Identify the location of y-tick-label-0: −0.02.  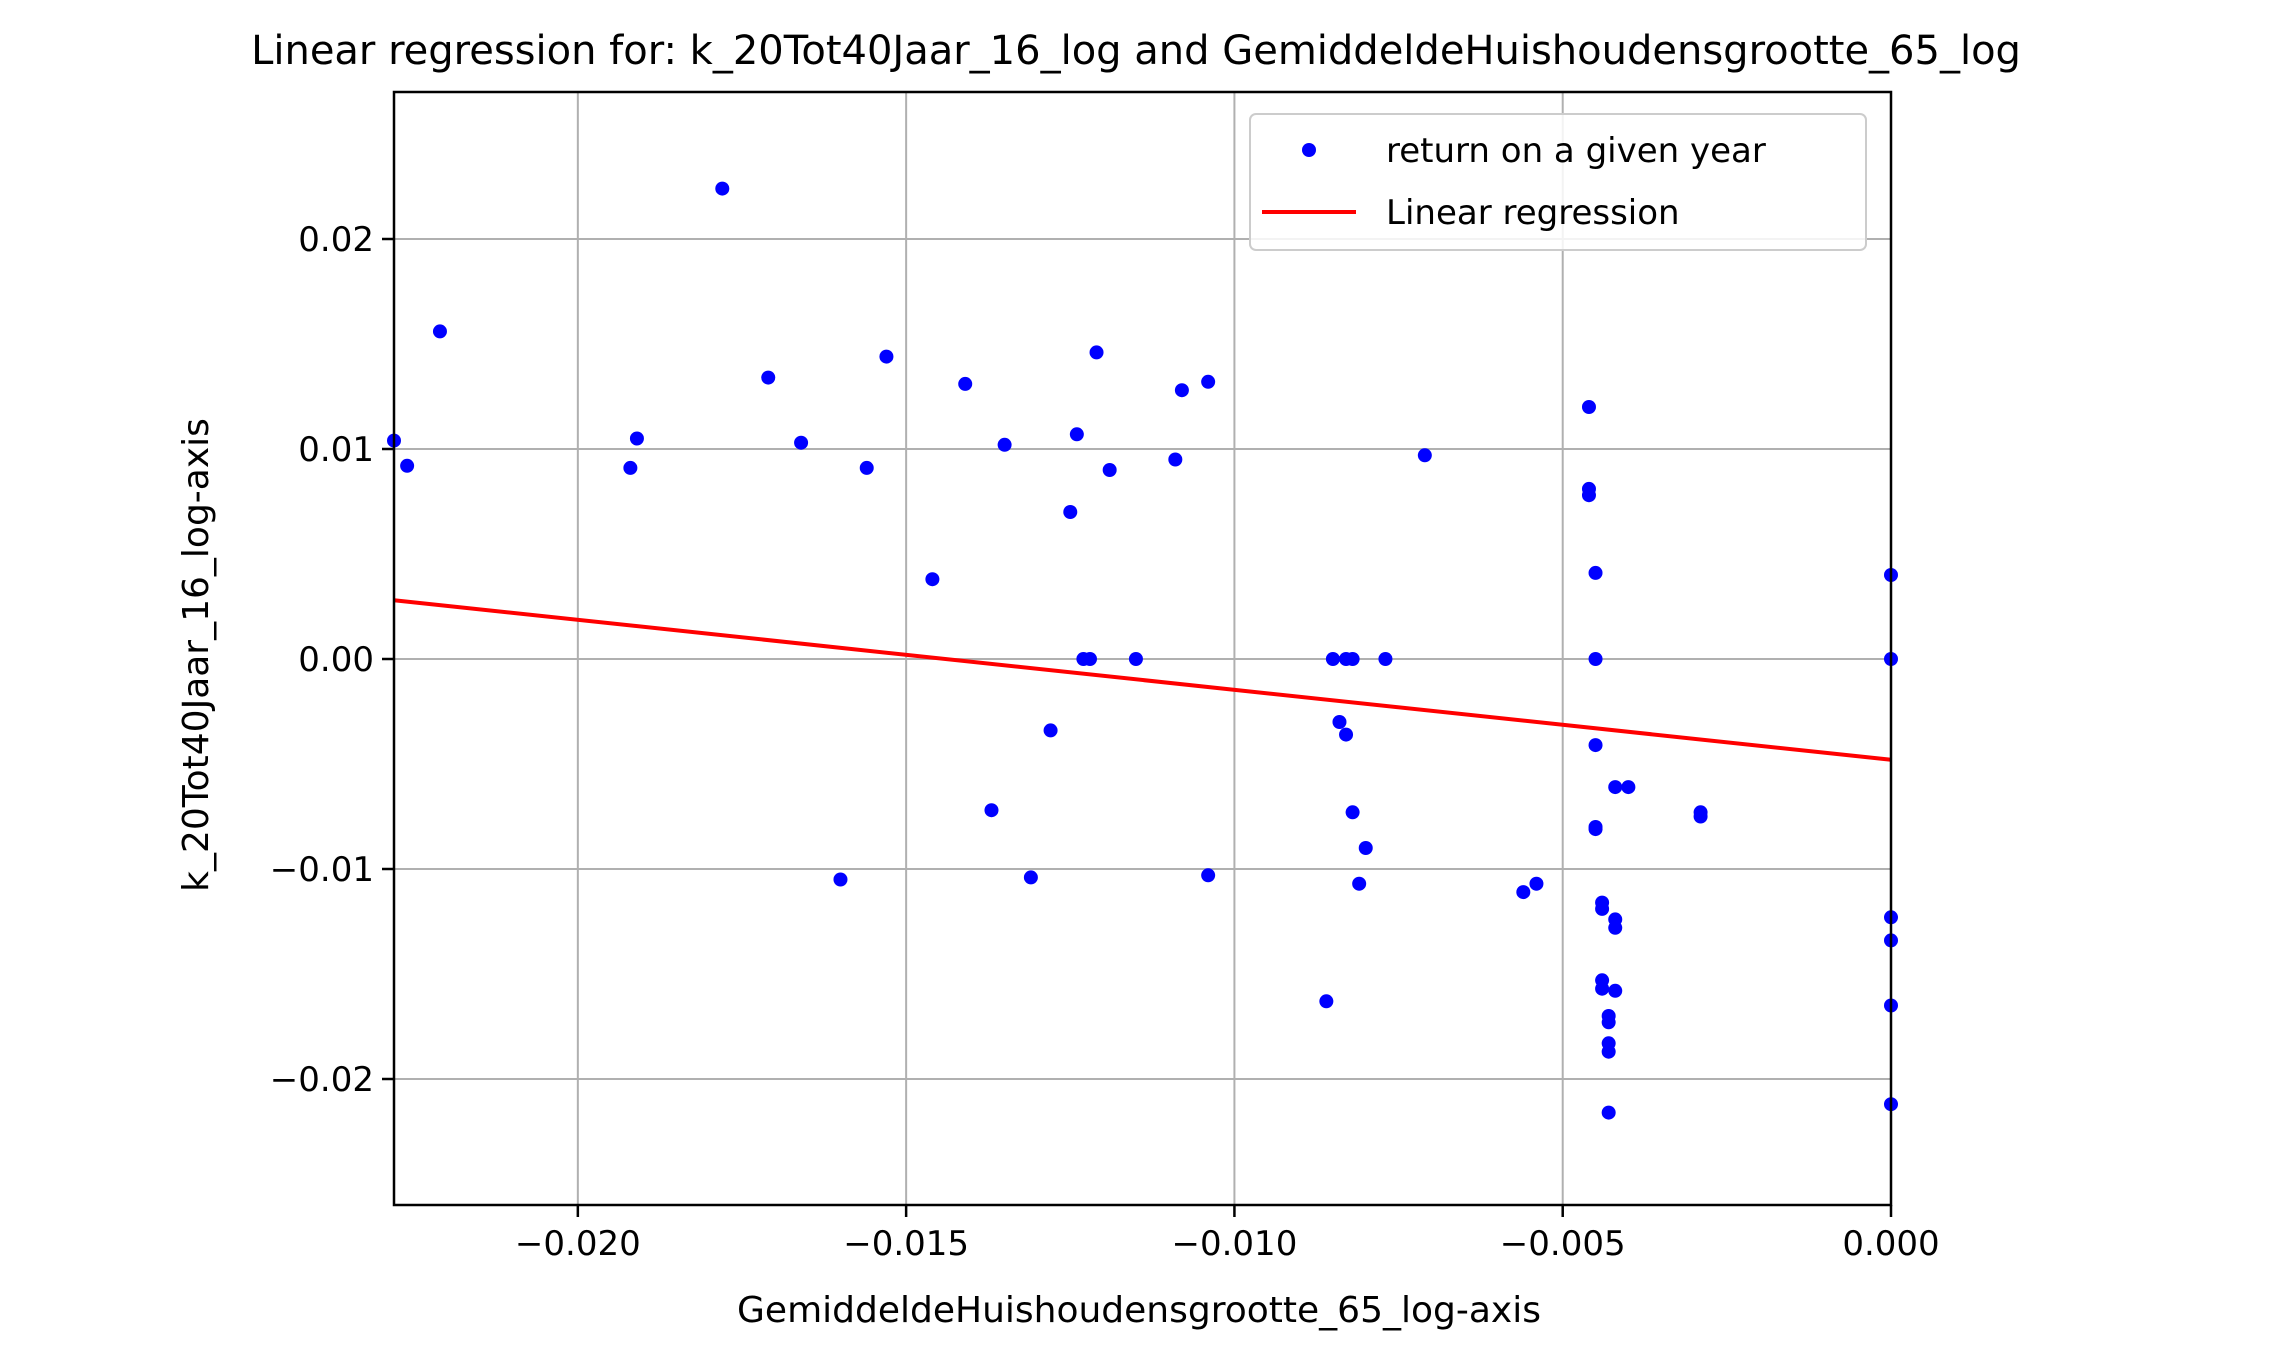
(322, 1080).